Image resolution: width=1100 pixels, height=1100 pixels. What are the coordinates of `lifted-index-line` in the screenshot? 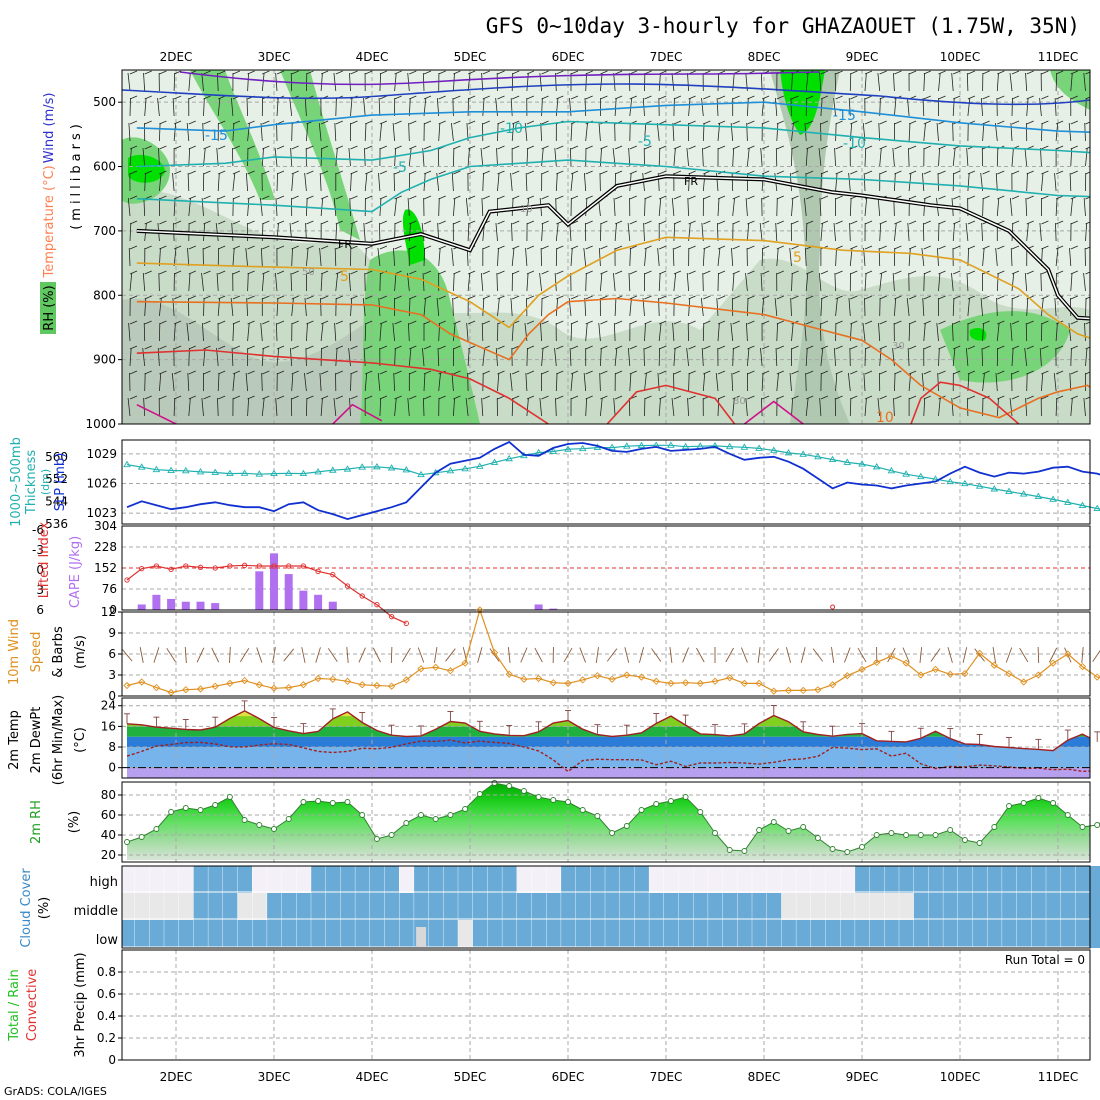 It's located at (266, 594).